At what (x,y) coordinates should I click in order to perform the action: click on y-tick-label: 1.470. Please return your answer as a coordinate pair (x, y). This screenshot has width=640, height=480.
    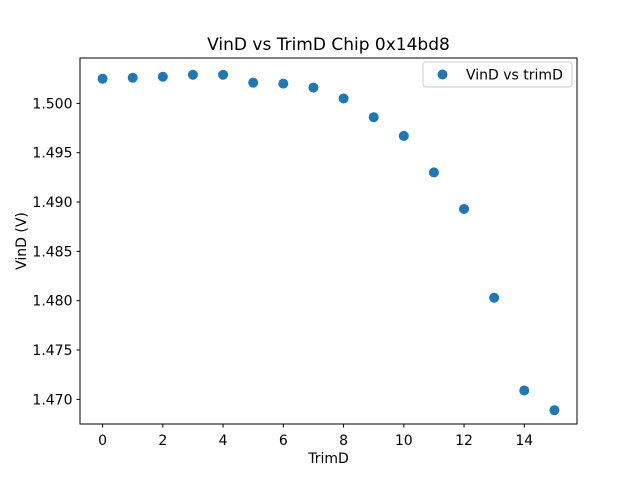
    Looking at the image, I should click on (52, 400).